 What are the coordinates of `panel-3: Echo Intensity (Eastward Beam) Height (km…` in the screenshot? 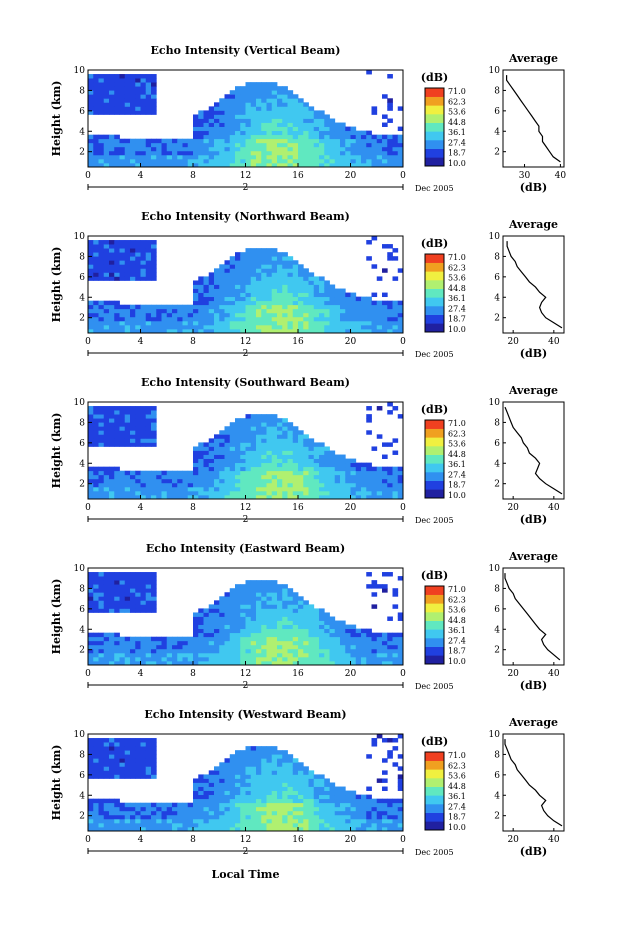 It's located at (307, 617).